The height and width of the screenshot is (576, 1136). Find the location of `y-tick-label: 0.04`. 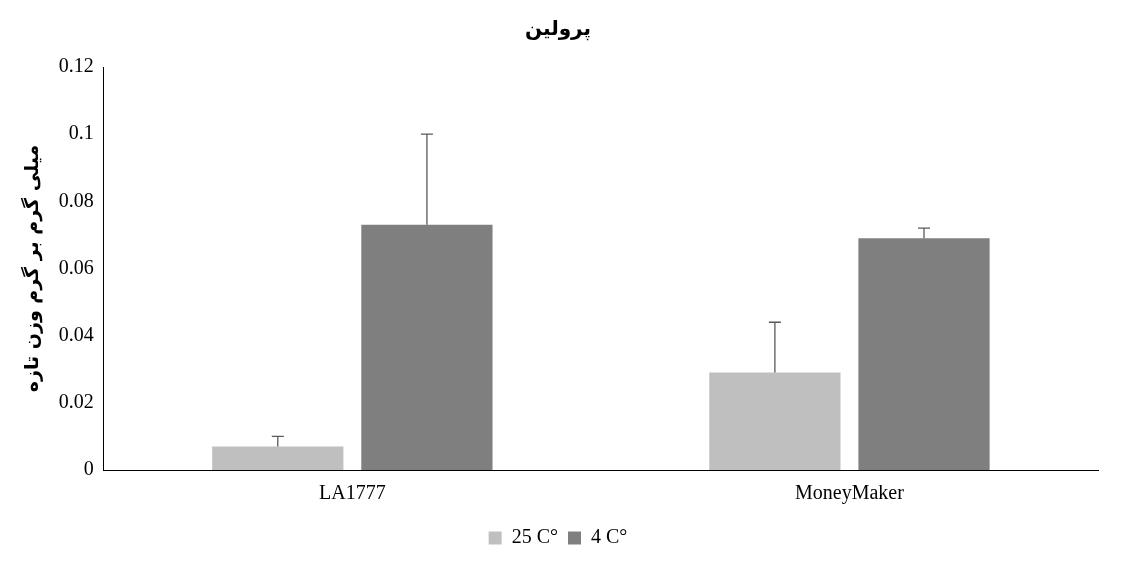

y-tick-label: 0.04 is located at coordinates (76, 333).